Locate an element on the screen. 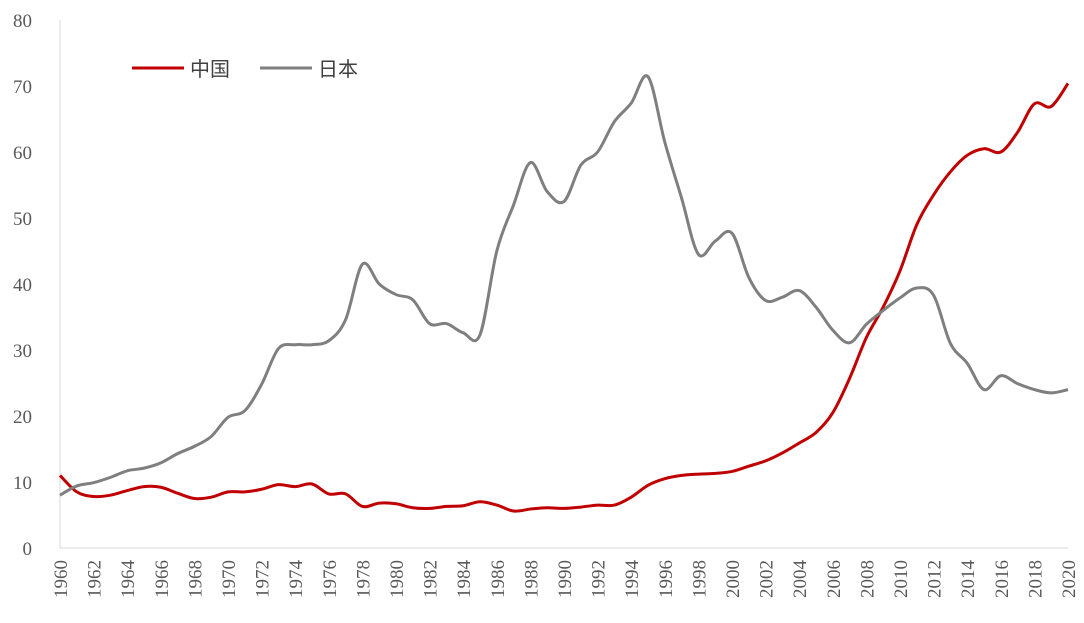 The width and height of the screenshot is (1084, 623). x-tick-label: 1996 is located at coordinates (666, 579).